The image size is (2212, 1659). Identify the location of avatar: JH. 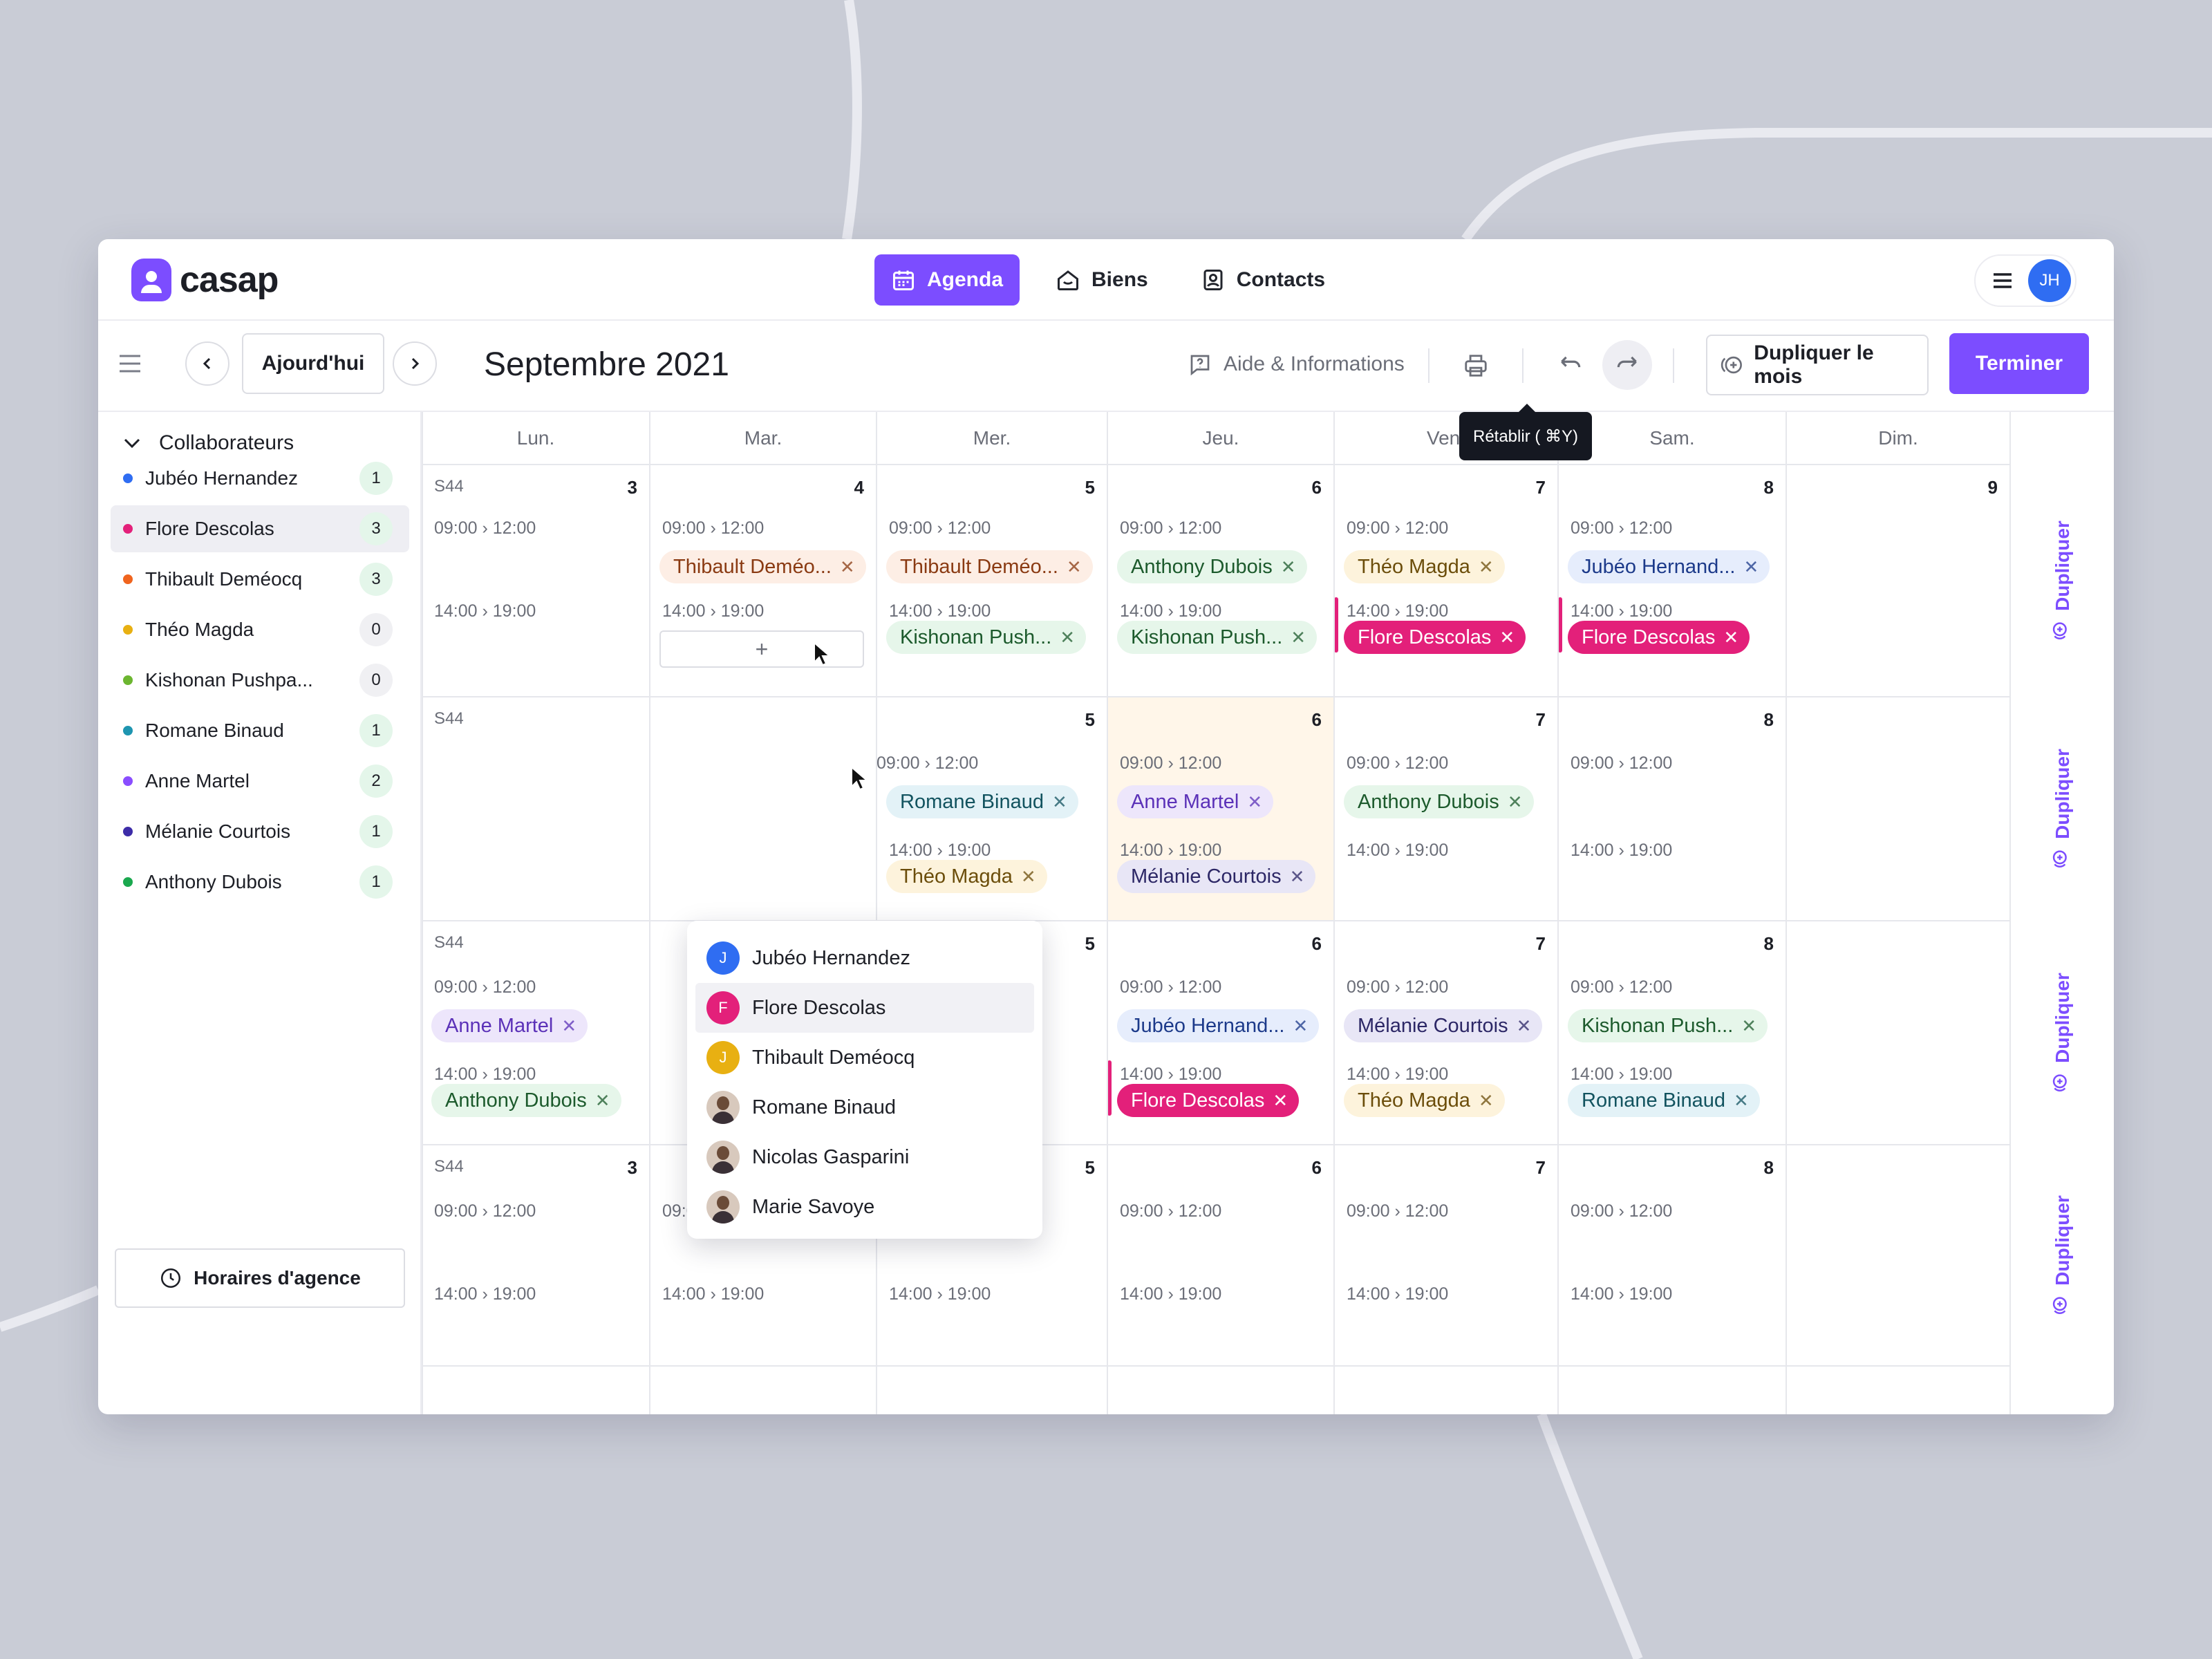
(2049, 280).